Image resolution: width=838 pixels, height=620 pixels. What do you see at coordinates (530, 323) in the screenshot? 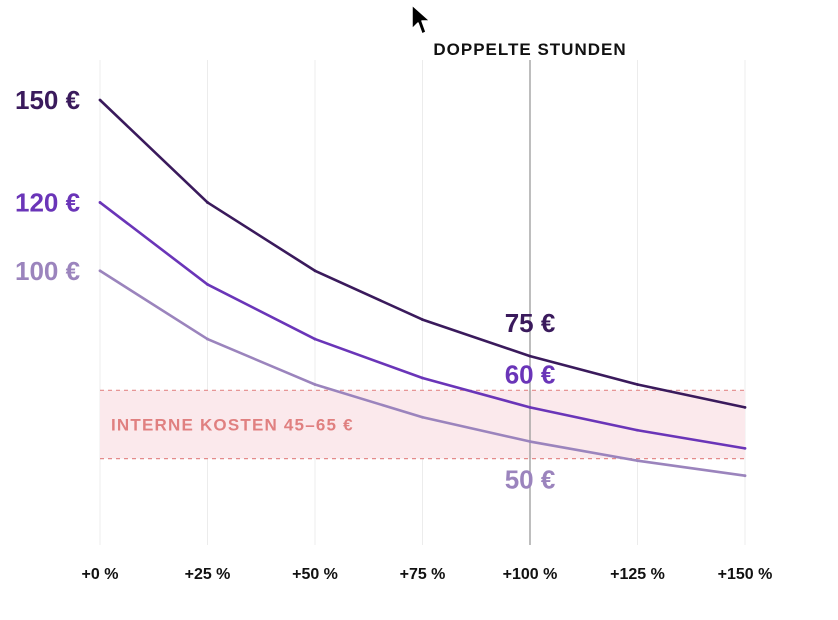
I see `end-label-s150: 75 €` at bounding box center [530, 323].